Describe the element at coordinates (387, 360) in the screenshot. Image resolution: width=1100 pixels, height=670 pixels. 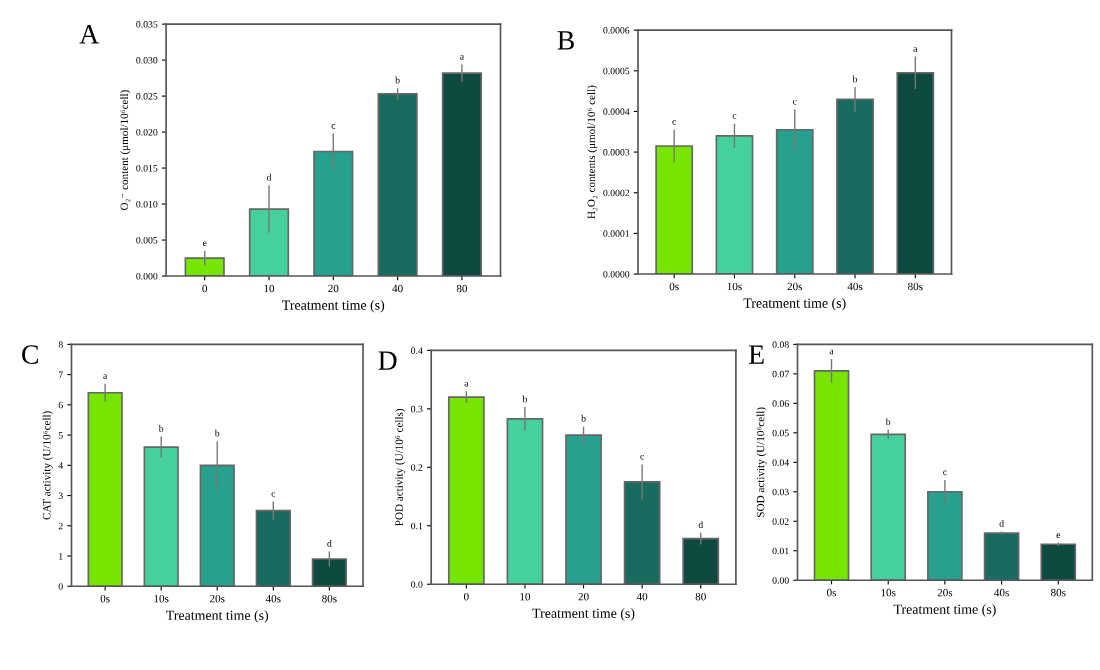
I see `chart-title: D` at that location.